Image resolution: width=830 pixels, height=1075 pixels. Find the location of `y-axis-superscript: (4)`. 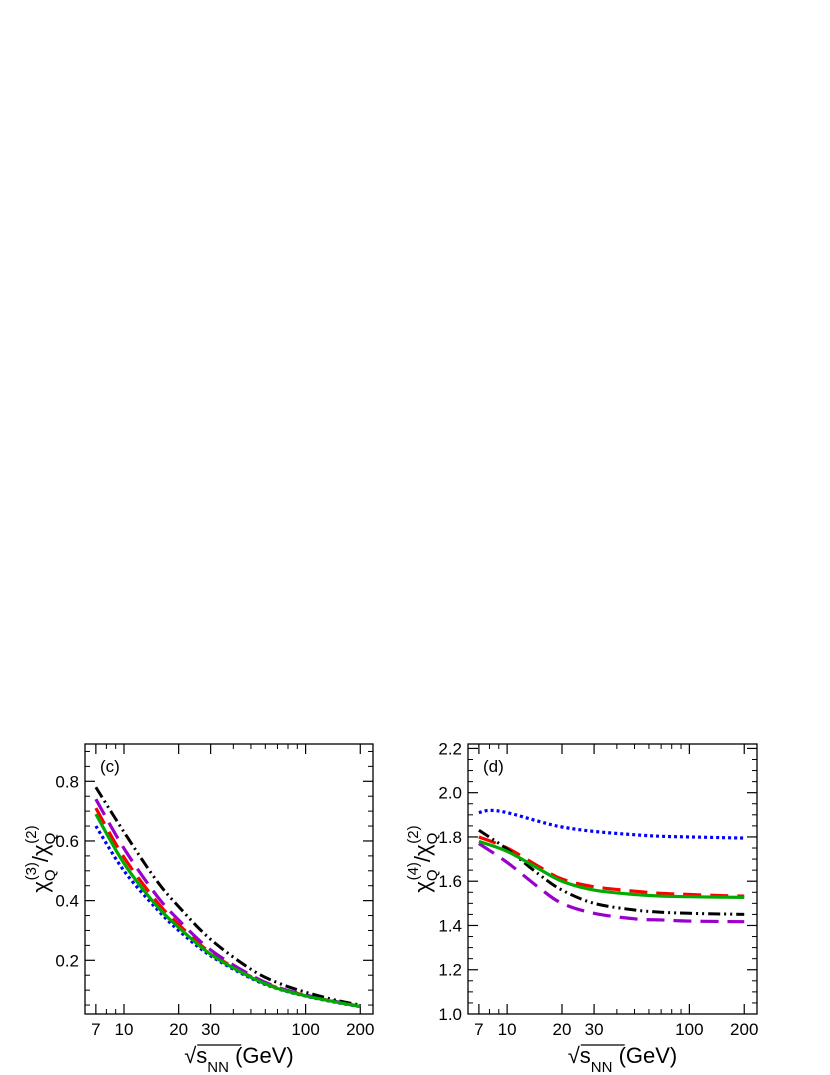

y-axis-superscript: (4) is located at coordinates (413, 871).